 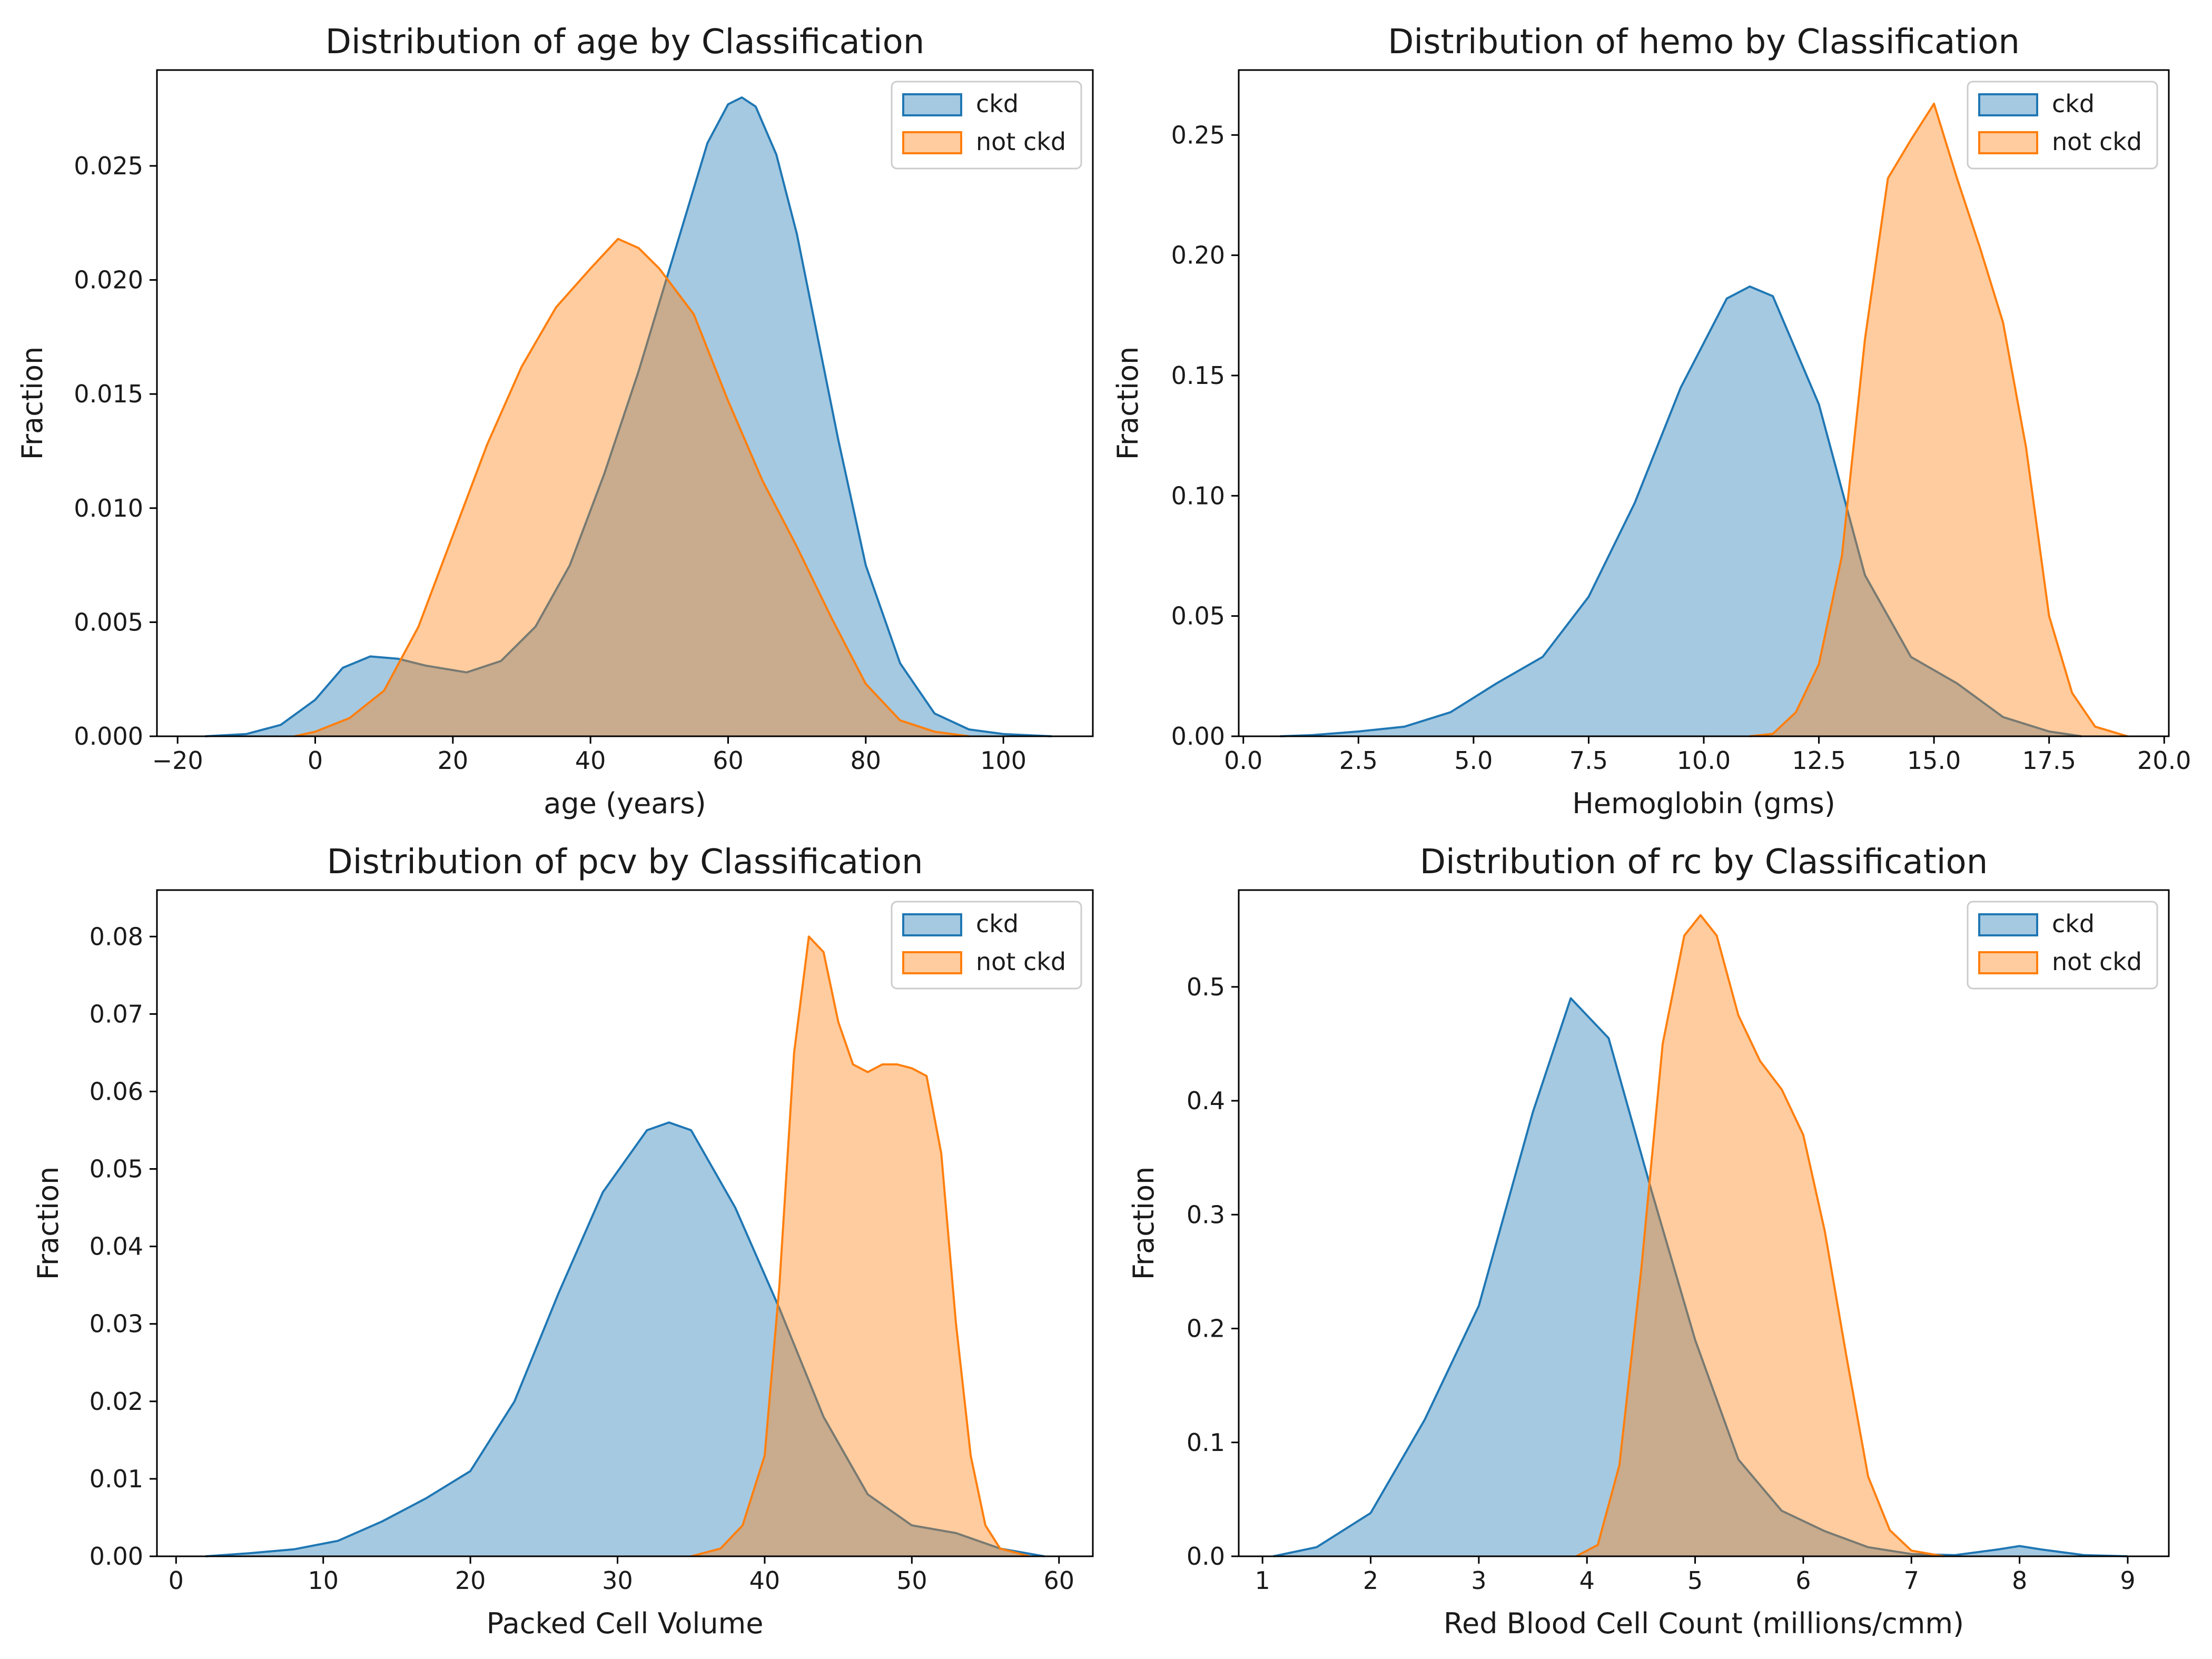 What do you see at coordinates (108, 508) in the screenshot?
I see `y-tick-label: 0.010` at bounding box center [108, 508].